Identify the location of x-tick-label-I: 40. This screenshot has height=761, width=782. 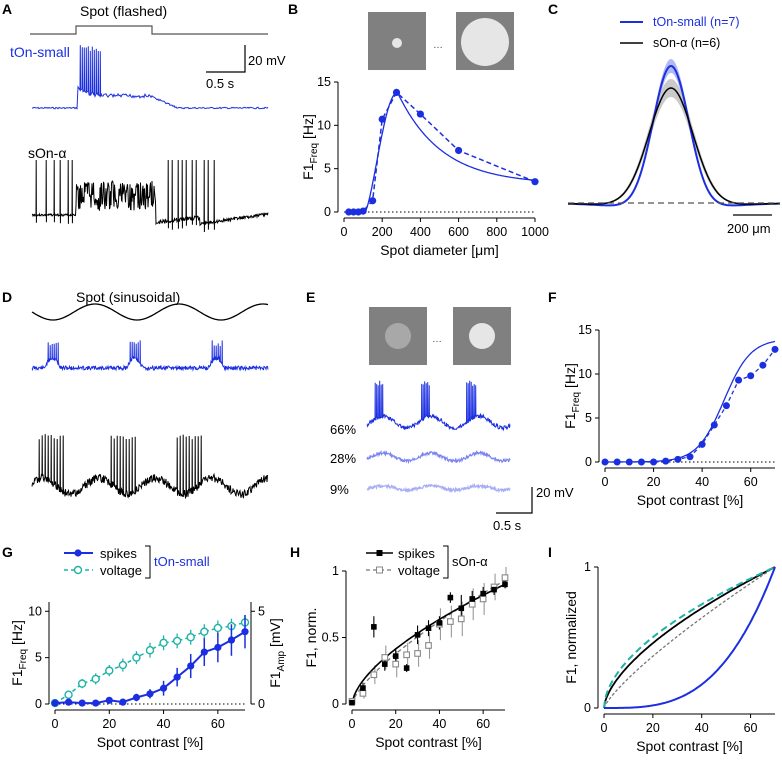
(702, 728).